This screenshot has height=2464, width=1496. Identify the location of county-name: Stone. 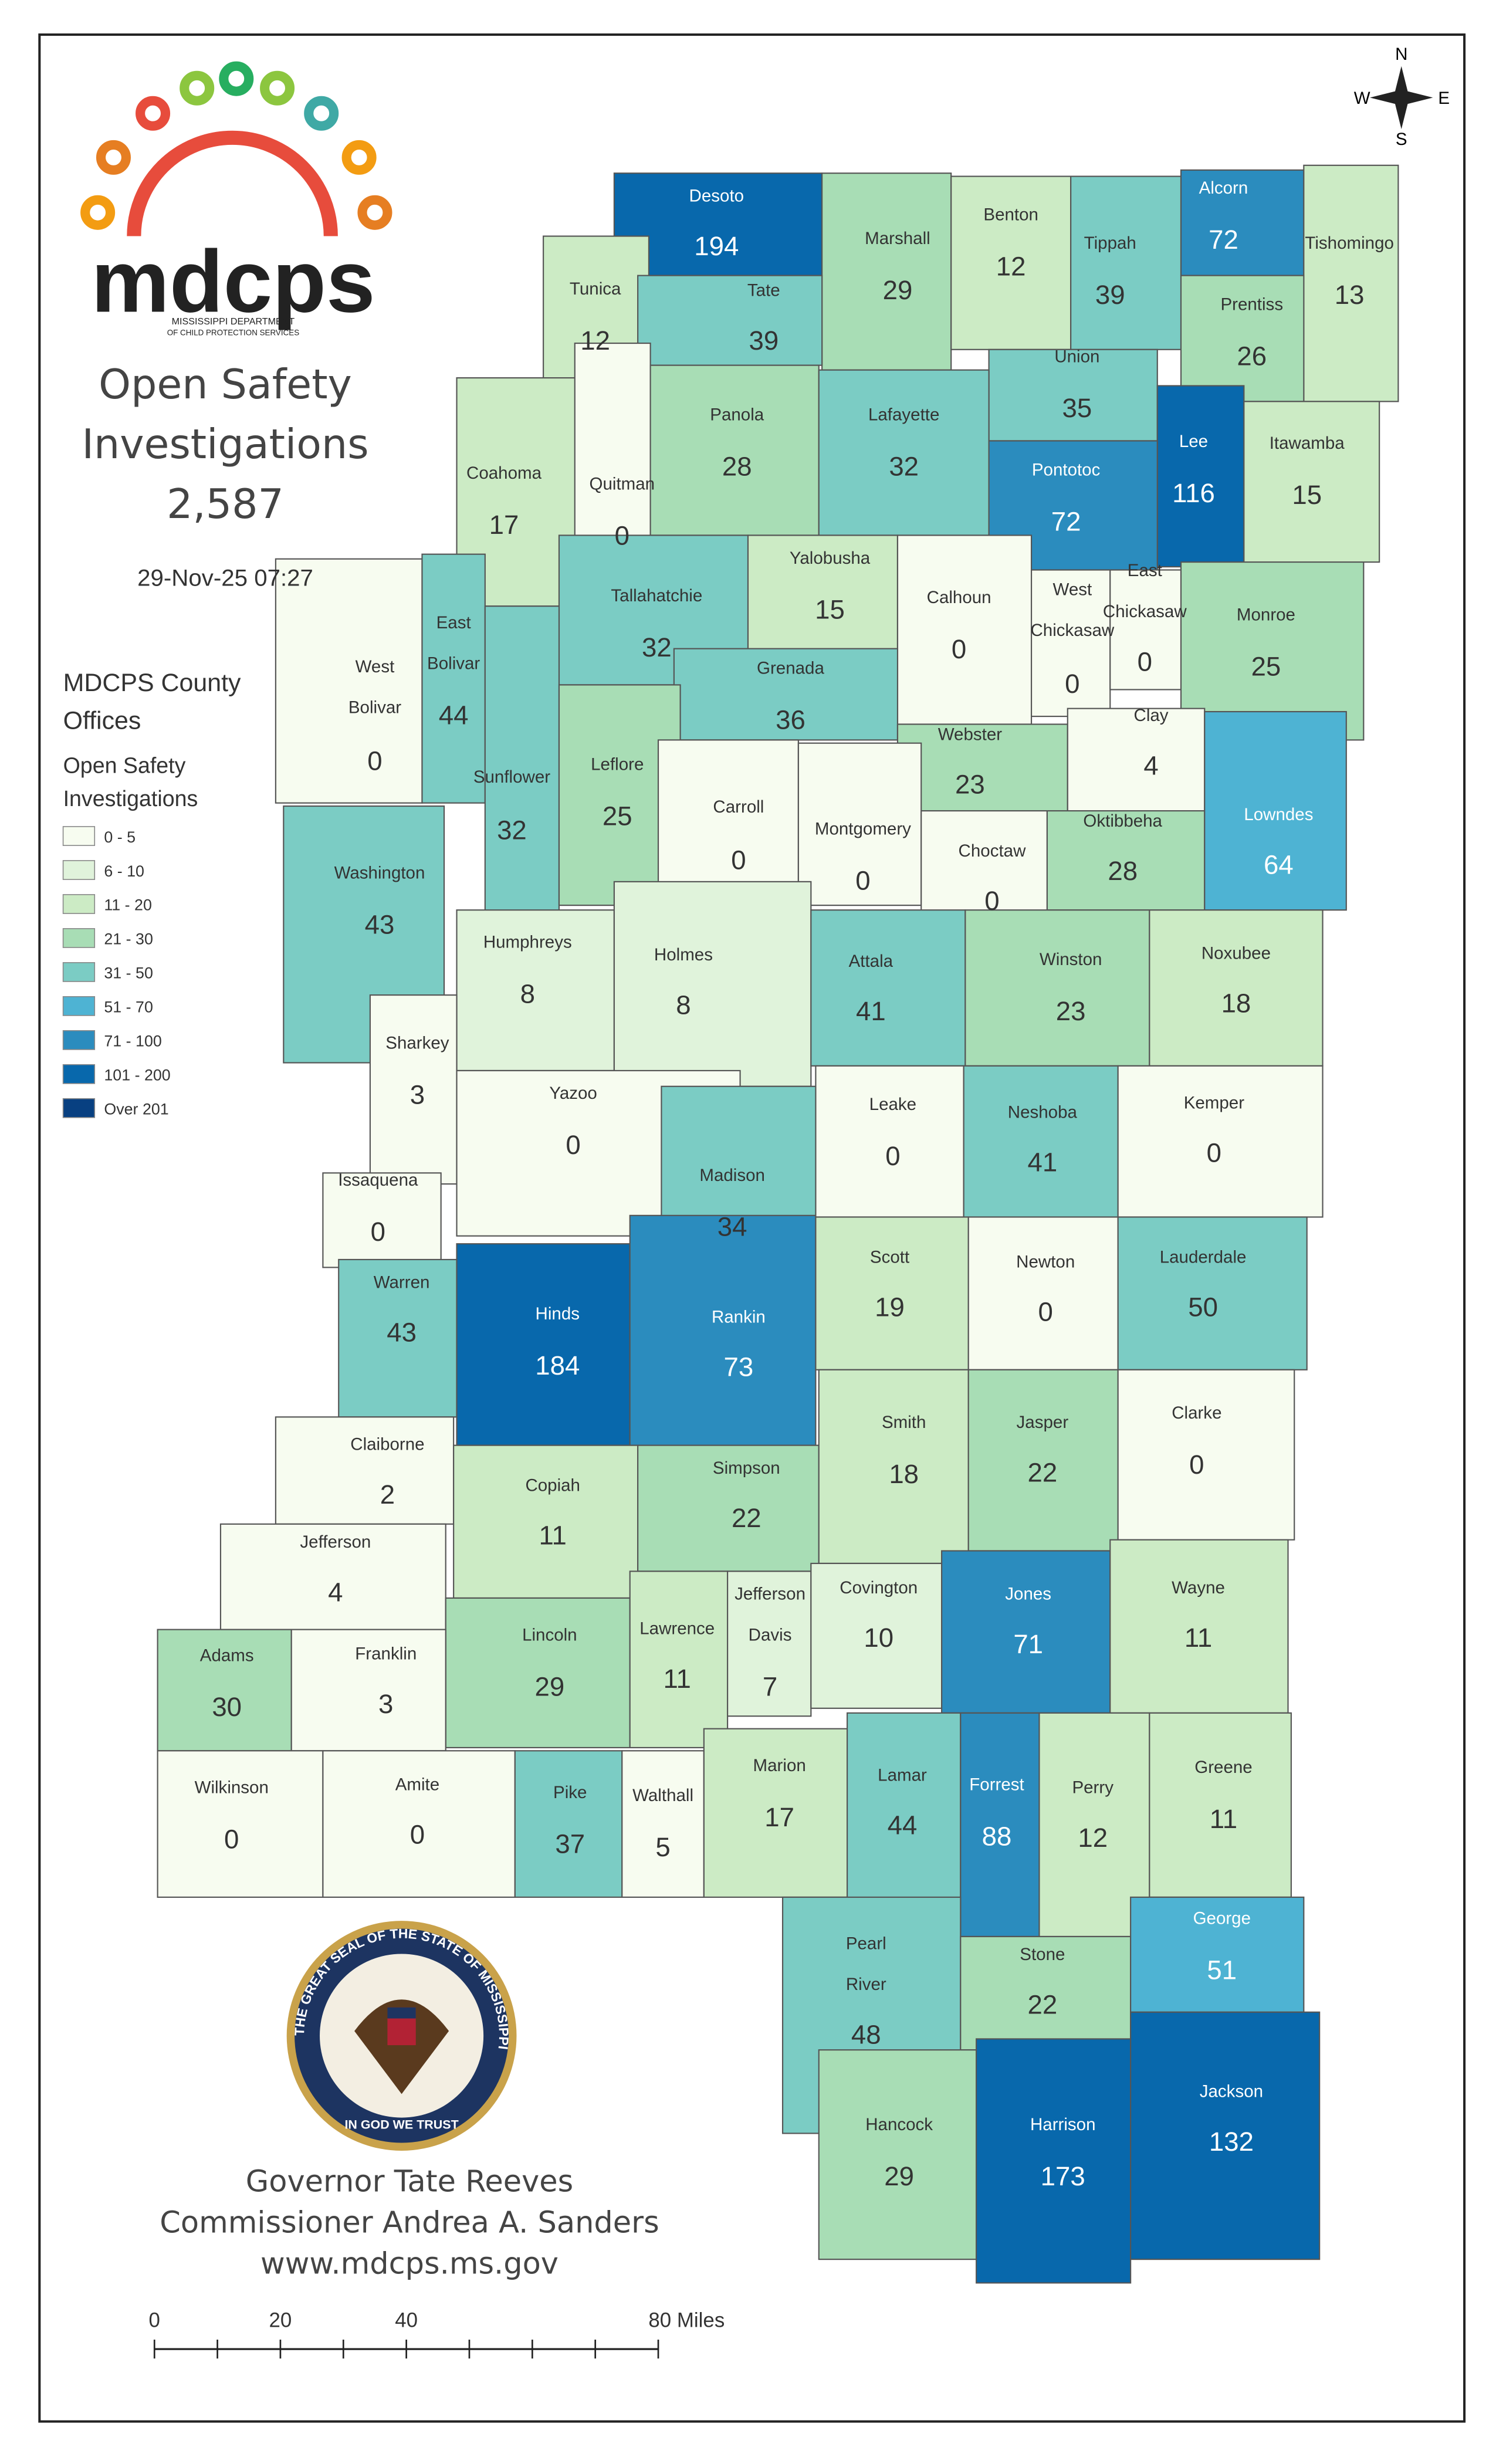
(1042, 1954).